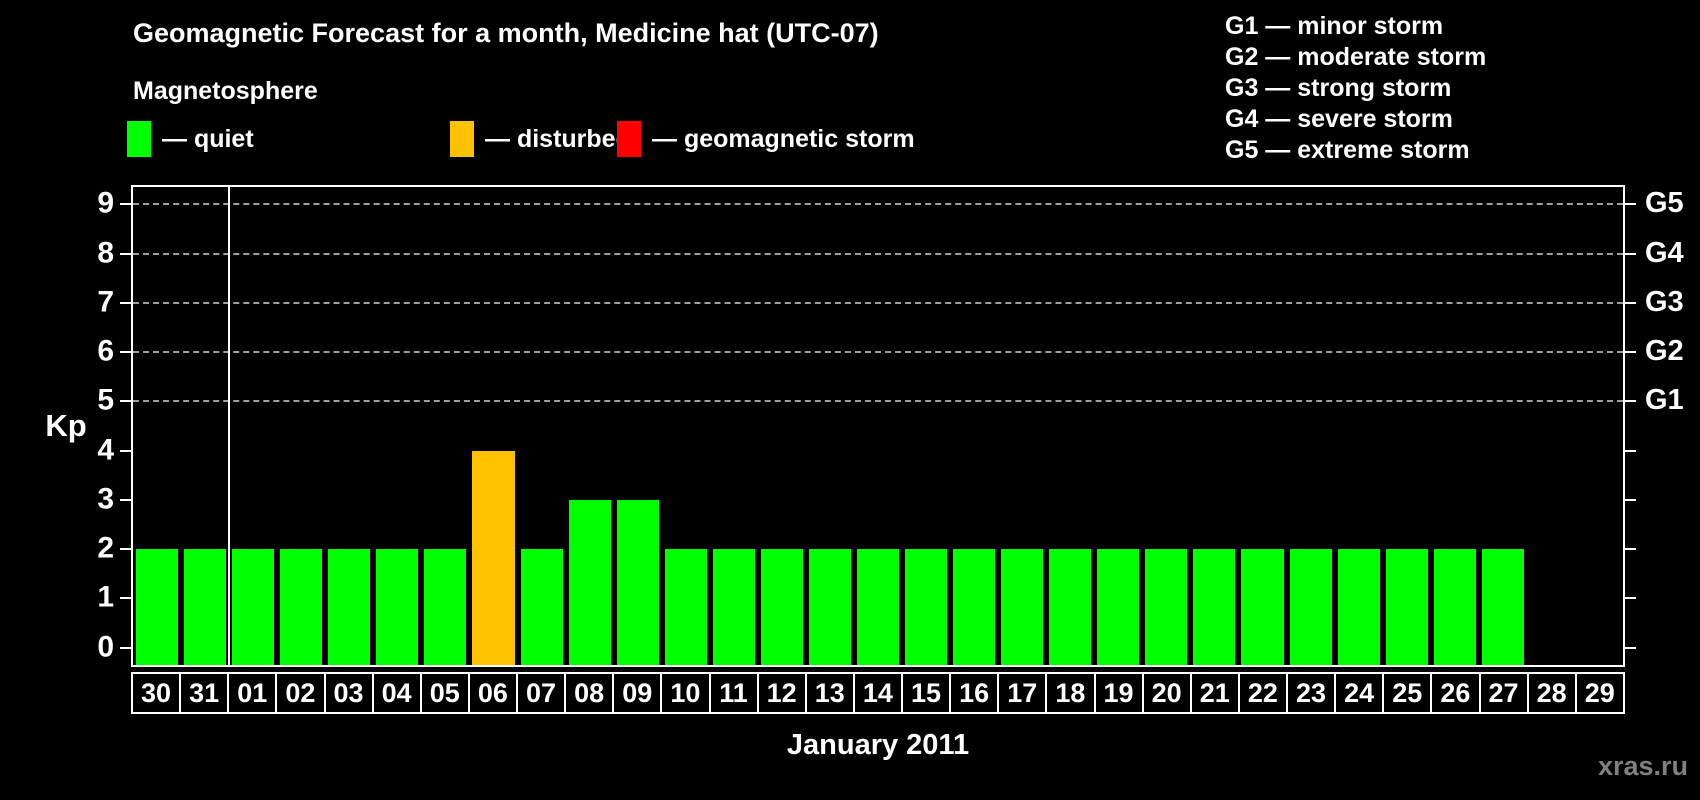 The image size is (1700, 800). Describe the element at coordinates (1262, 693) in the screenshot. I see `day-cell-22: 22` at that location.